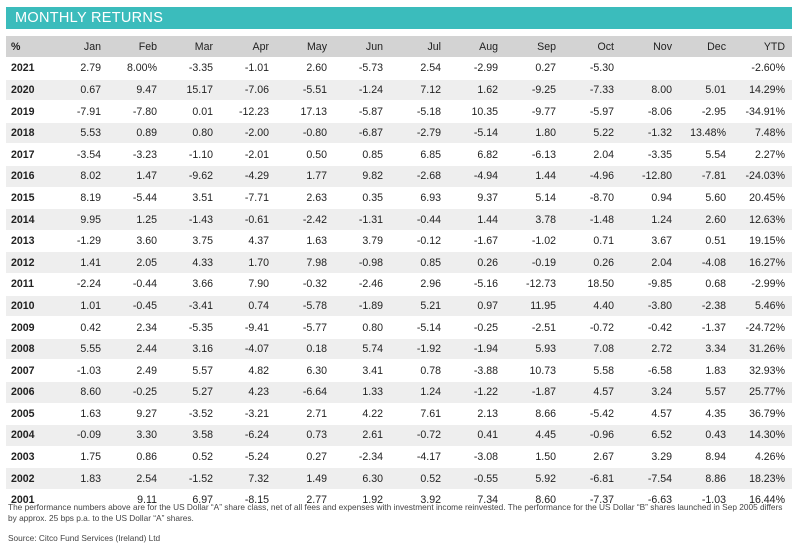 Image resolution: width=796 pixels, height=548 pixels. I want to click on return-cell: 1.41, so click(80, 263).